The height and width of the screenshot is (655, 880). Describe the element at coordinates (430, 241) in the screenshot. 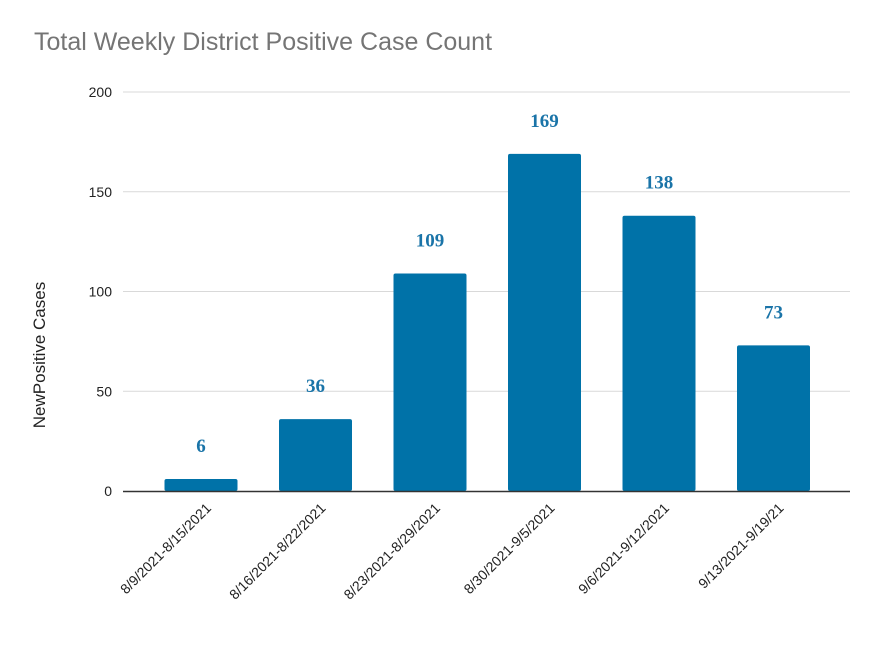

I see `data-label: 109` at that location.